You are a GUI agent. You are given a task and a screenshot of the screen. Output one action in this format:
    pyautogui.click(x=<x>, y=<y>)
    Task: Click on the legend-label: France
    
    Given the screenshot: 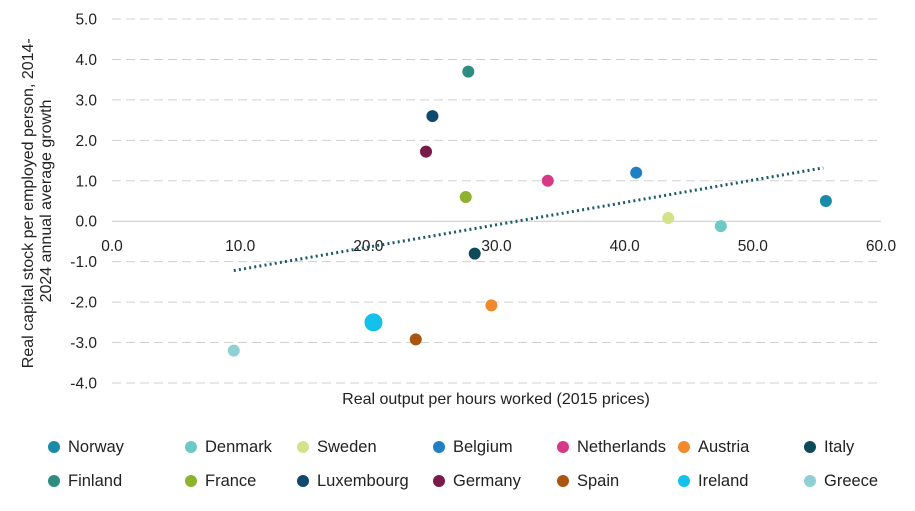 What is the action you would take?
    pyautogui.click(x=231, y=480)
    